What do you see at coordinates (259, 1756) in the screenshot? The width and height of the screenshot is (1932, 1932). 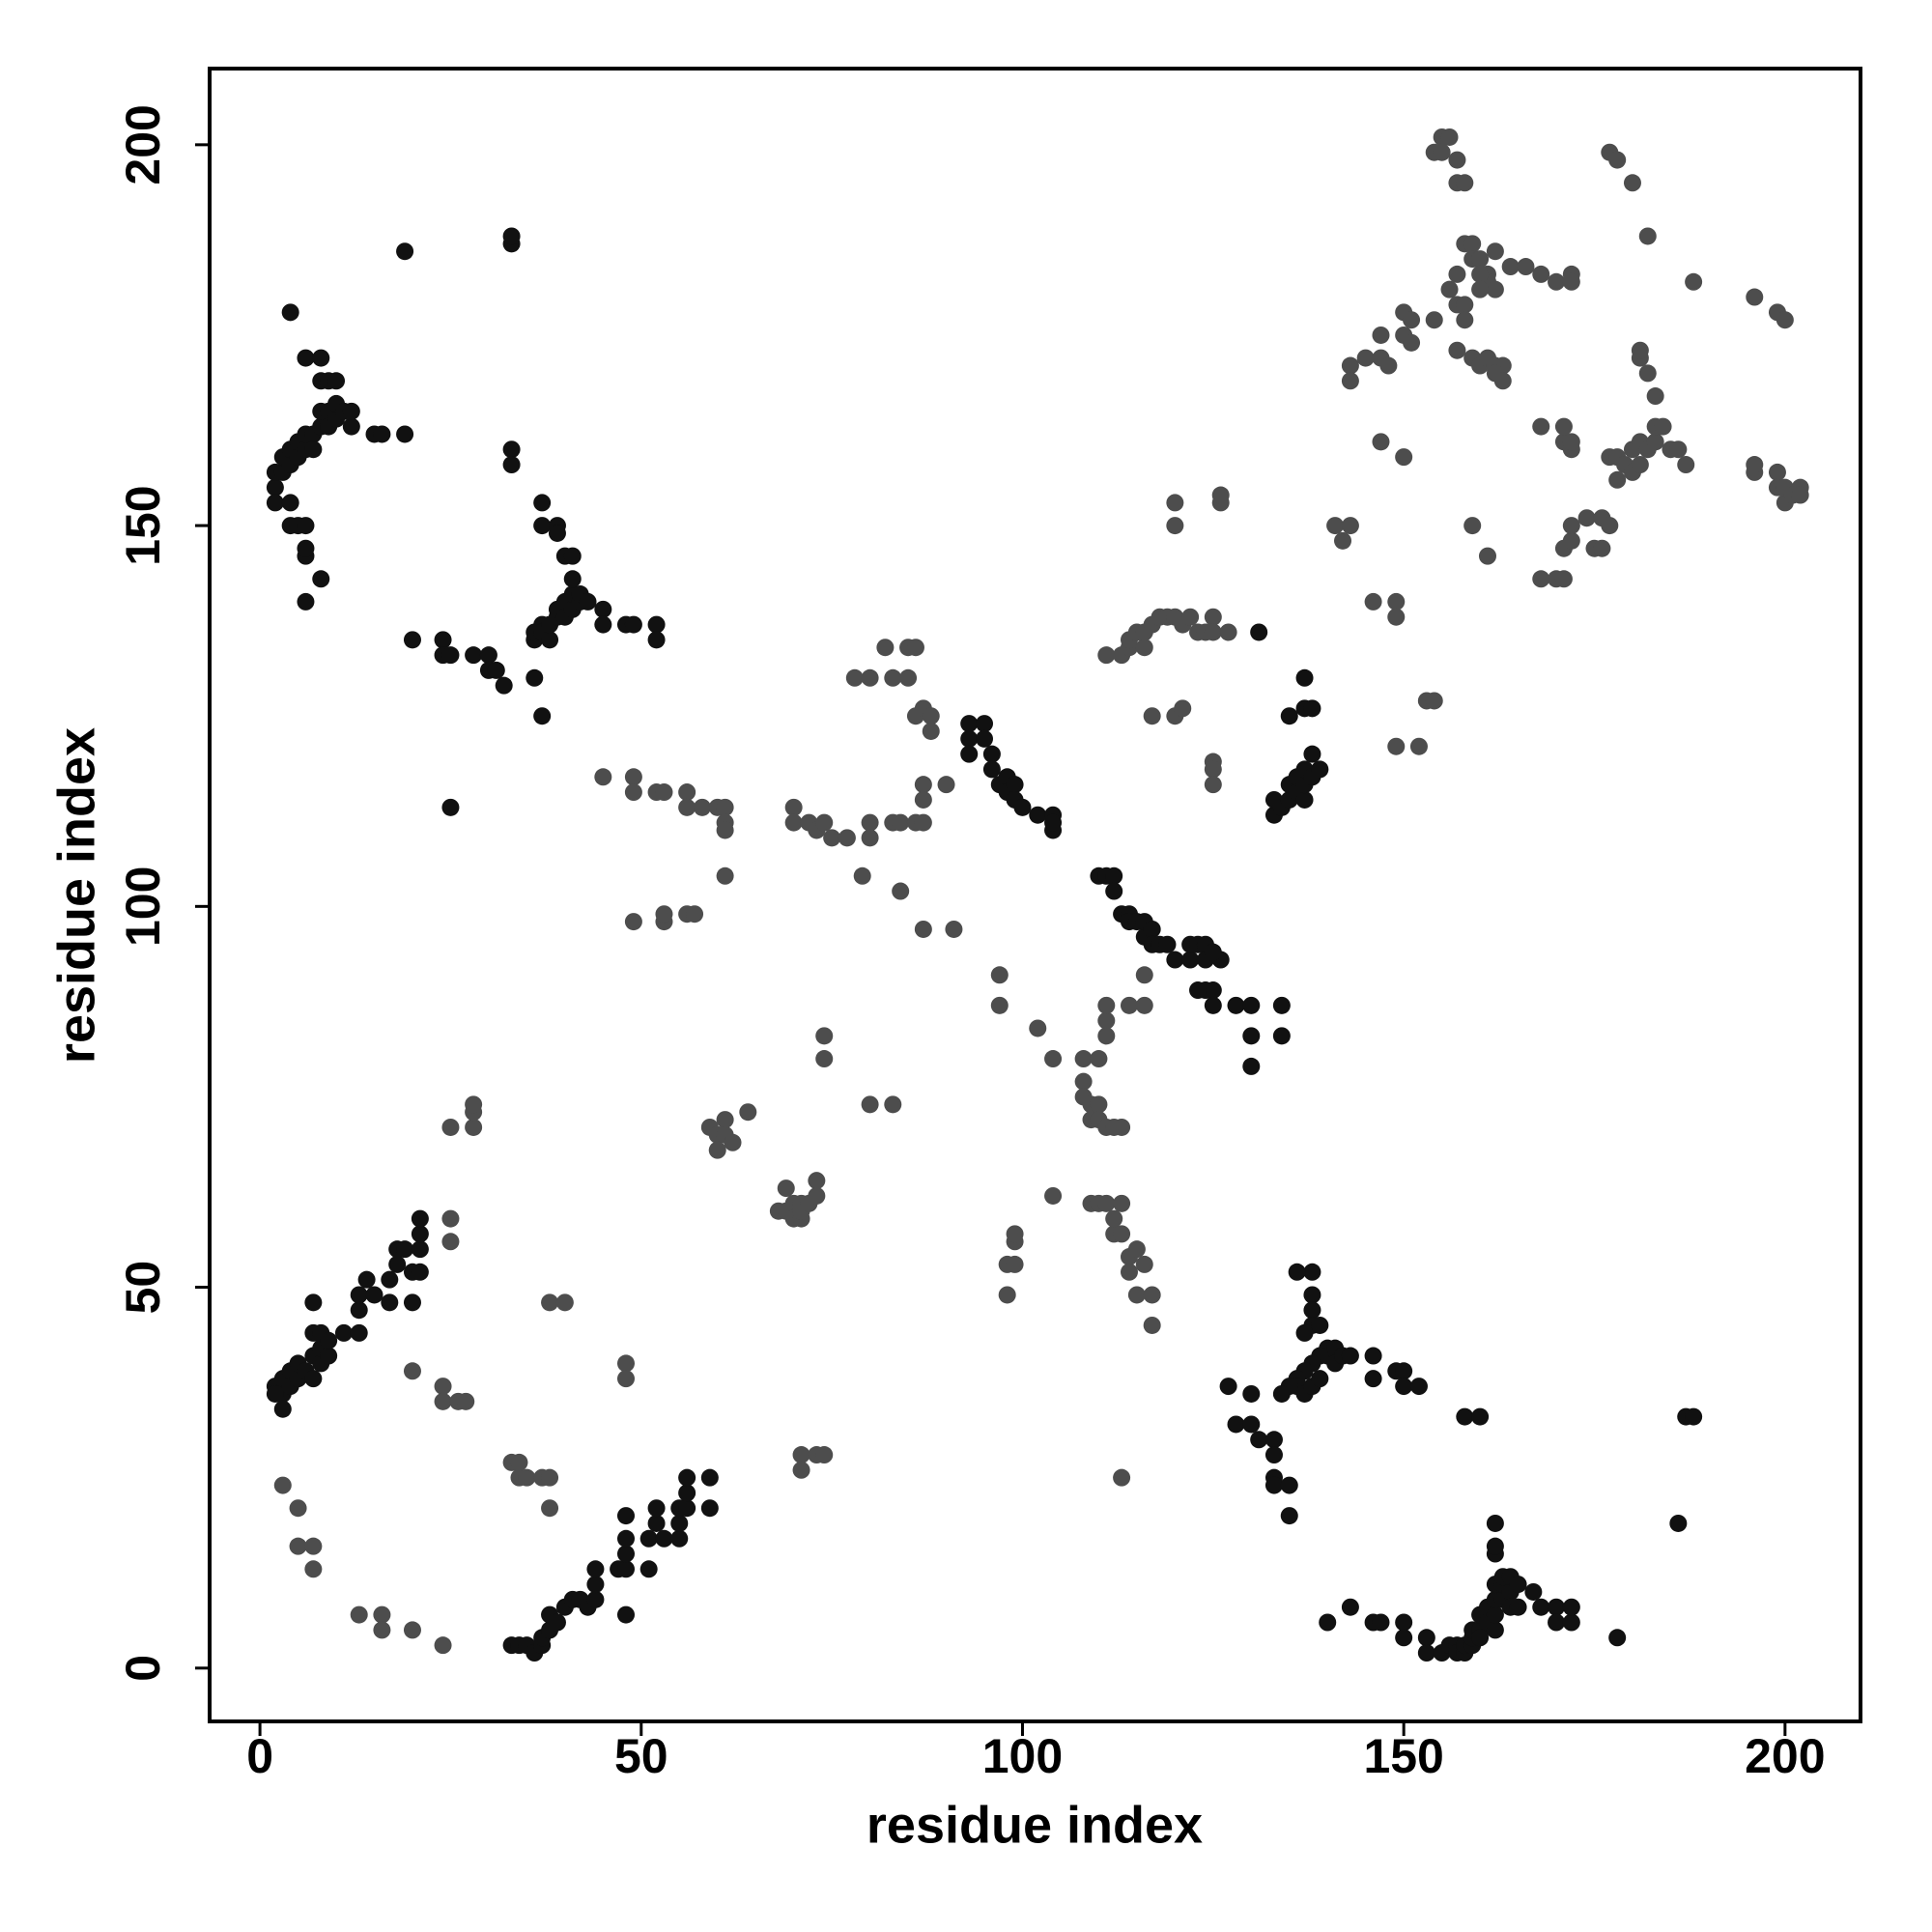 I see `x-tick-label: 0` at bounding box center [259, 1756].